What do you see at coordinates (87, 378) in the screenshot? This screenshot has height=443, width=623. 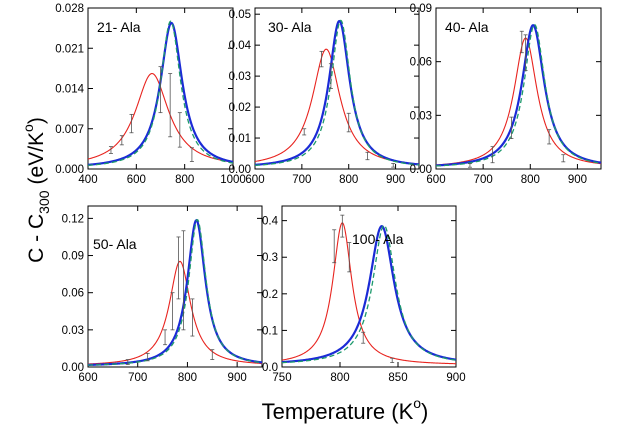 I see `panel-4-x-tick-label: 600` at bounding box center [87, 378].